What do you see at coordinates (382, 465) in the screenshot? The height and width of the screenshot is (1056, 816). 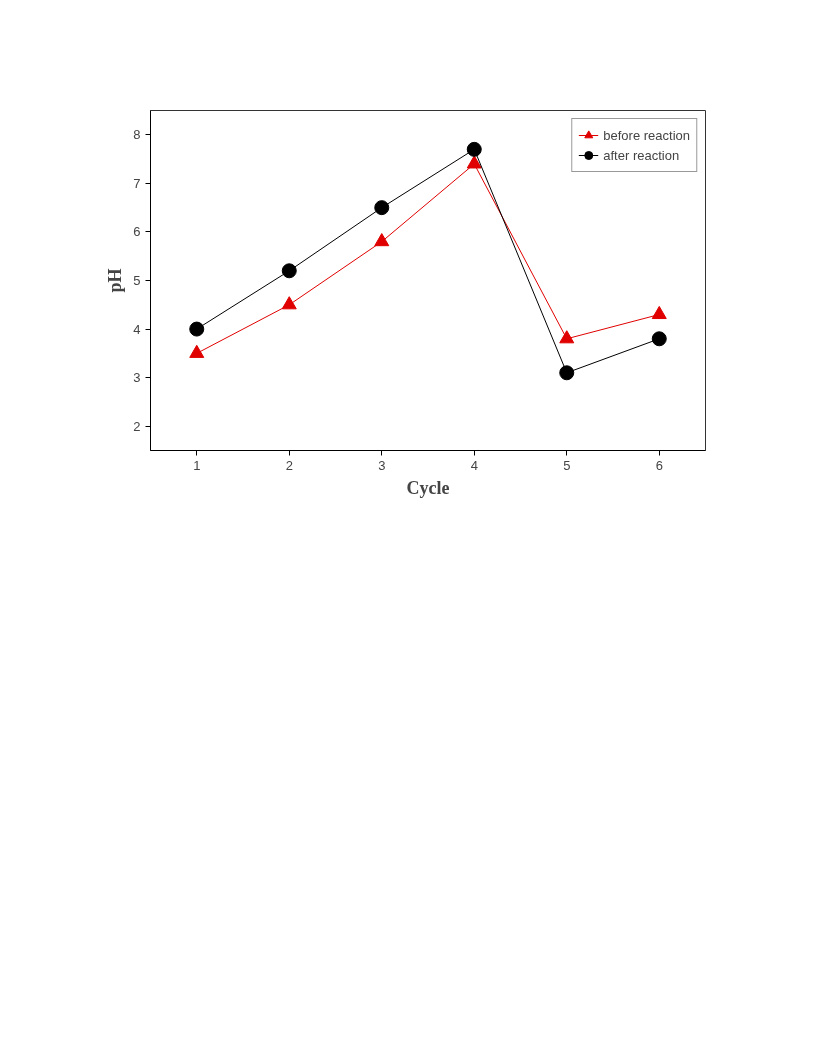 I see `x-tick-label: 3` at bounding box center [382, 465].